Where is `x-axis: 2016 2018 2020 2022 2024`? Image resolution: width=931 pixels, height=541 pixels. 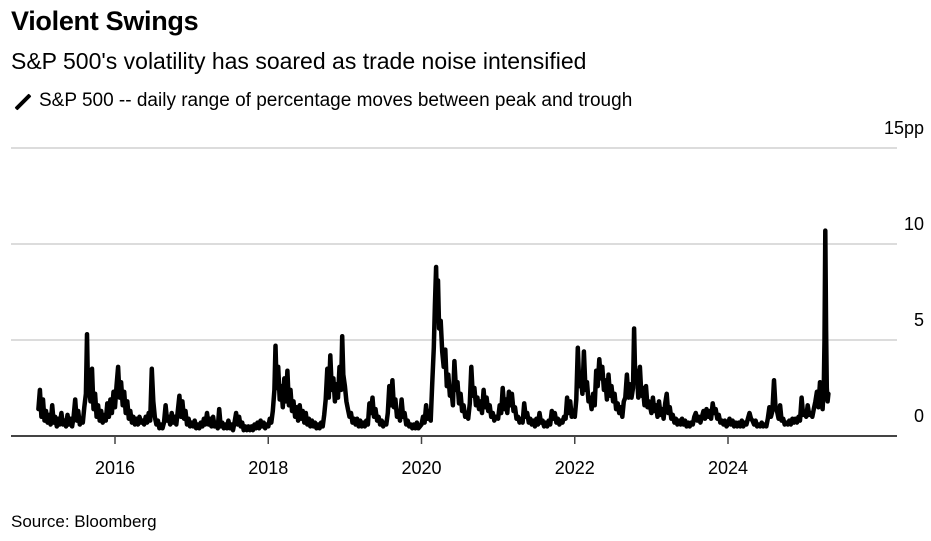 x-axis: 2016 2018 2020 2022 2024 is located at coordinates (454, 456).